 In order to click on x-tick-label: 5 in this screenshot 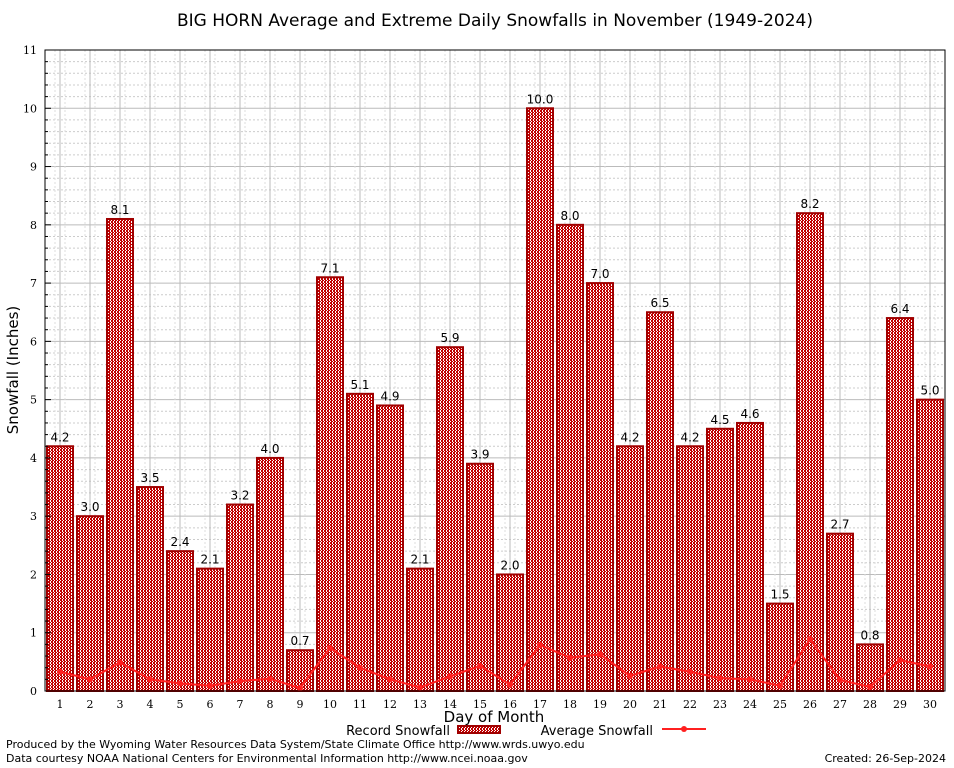, I will do `click(180, 704)`.